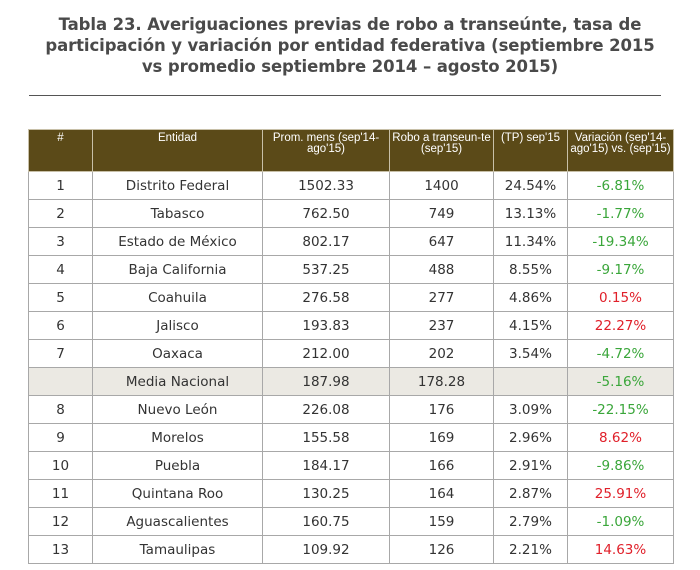 The height and width of the screenshot is (570, 700). I want to click on cell-entidad: Media Nacional, so click(177, 381).